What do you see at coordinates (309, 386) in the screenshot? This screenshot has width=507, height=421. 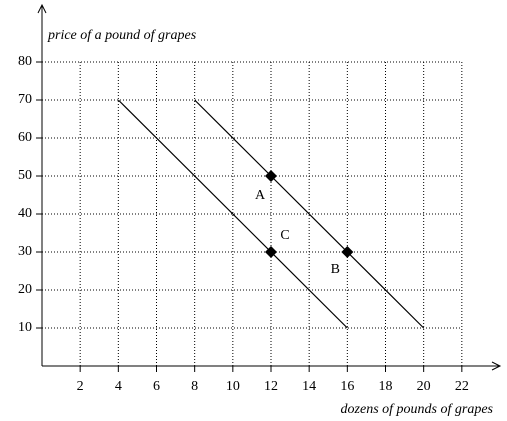 I see `x-tick-label: 14` at bounding box center [309, 386].